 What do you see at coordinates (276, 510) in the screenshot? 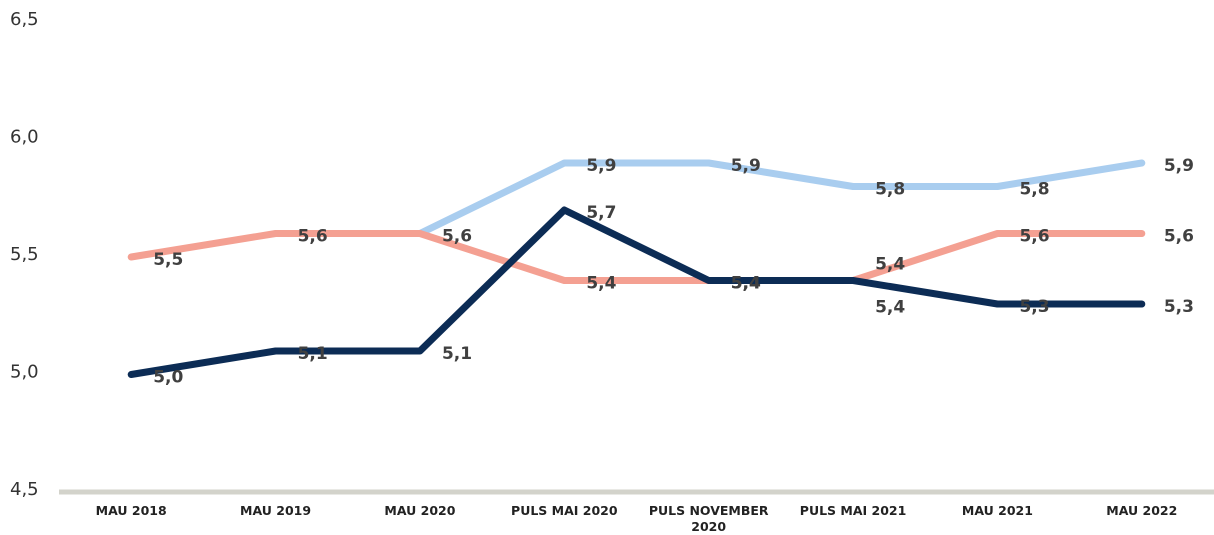
I see `x-tick-label: MAU 2019` at bounding box center [276, 510].